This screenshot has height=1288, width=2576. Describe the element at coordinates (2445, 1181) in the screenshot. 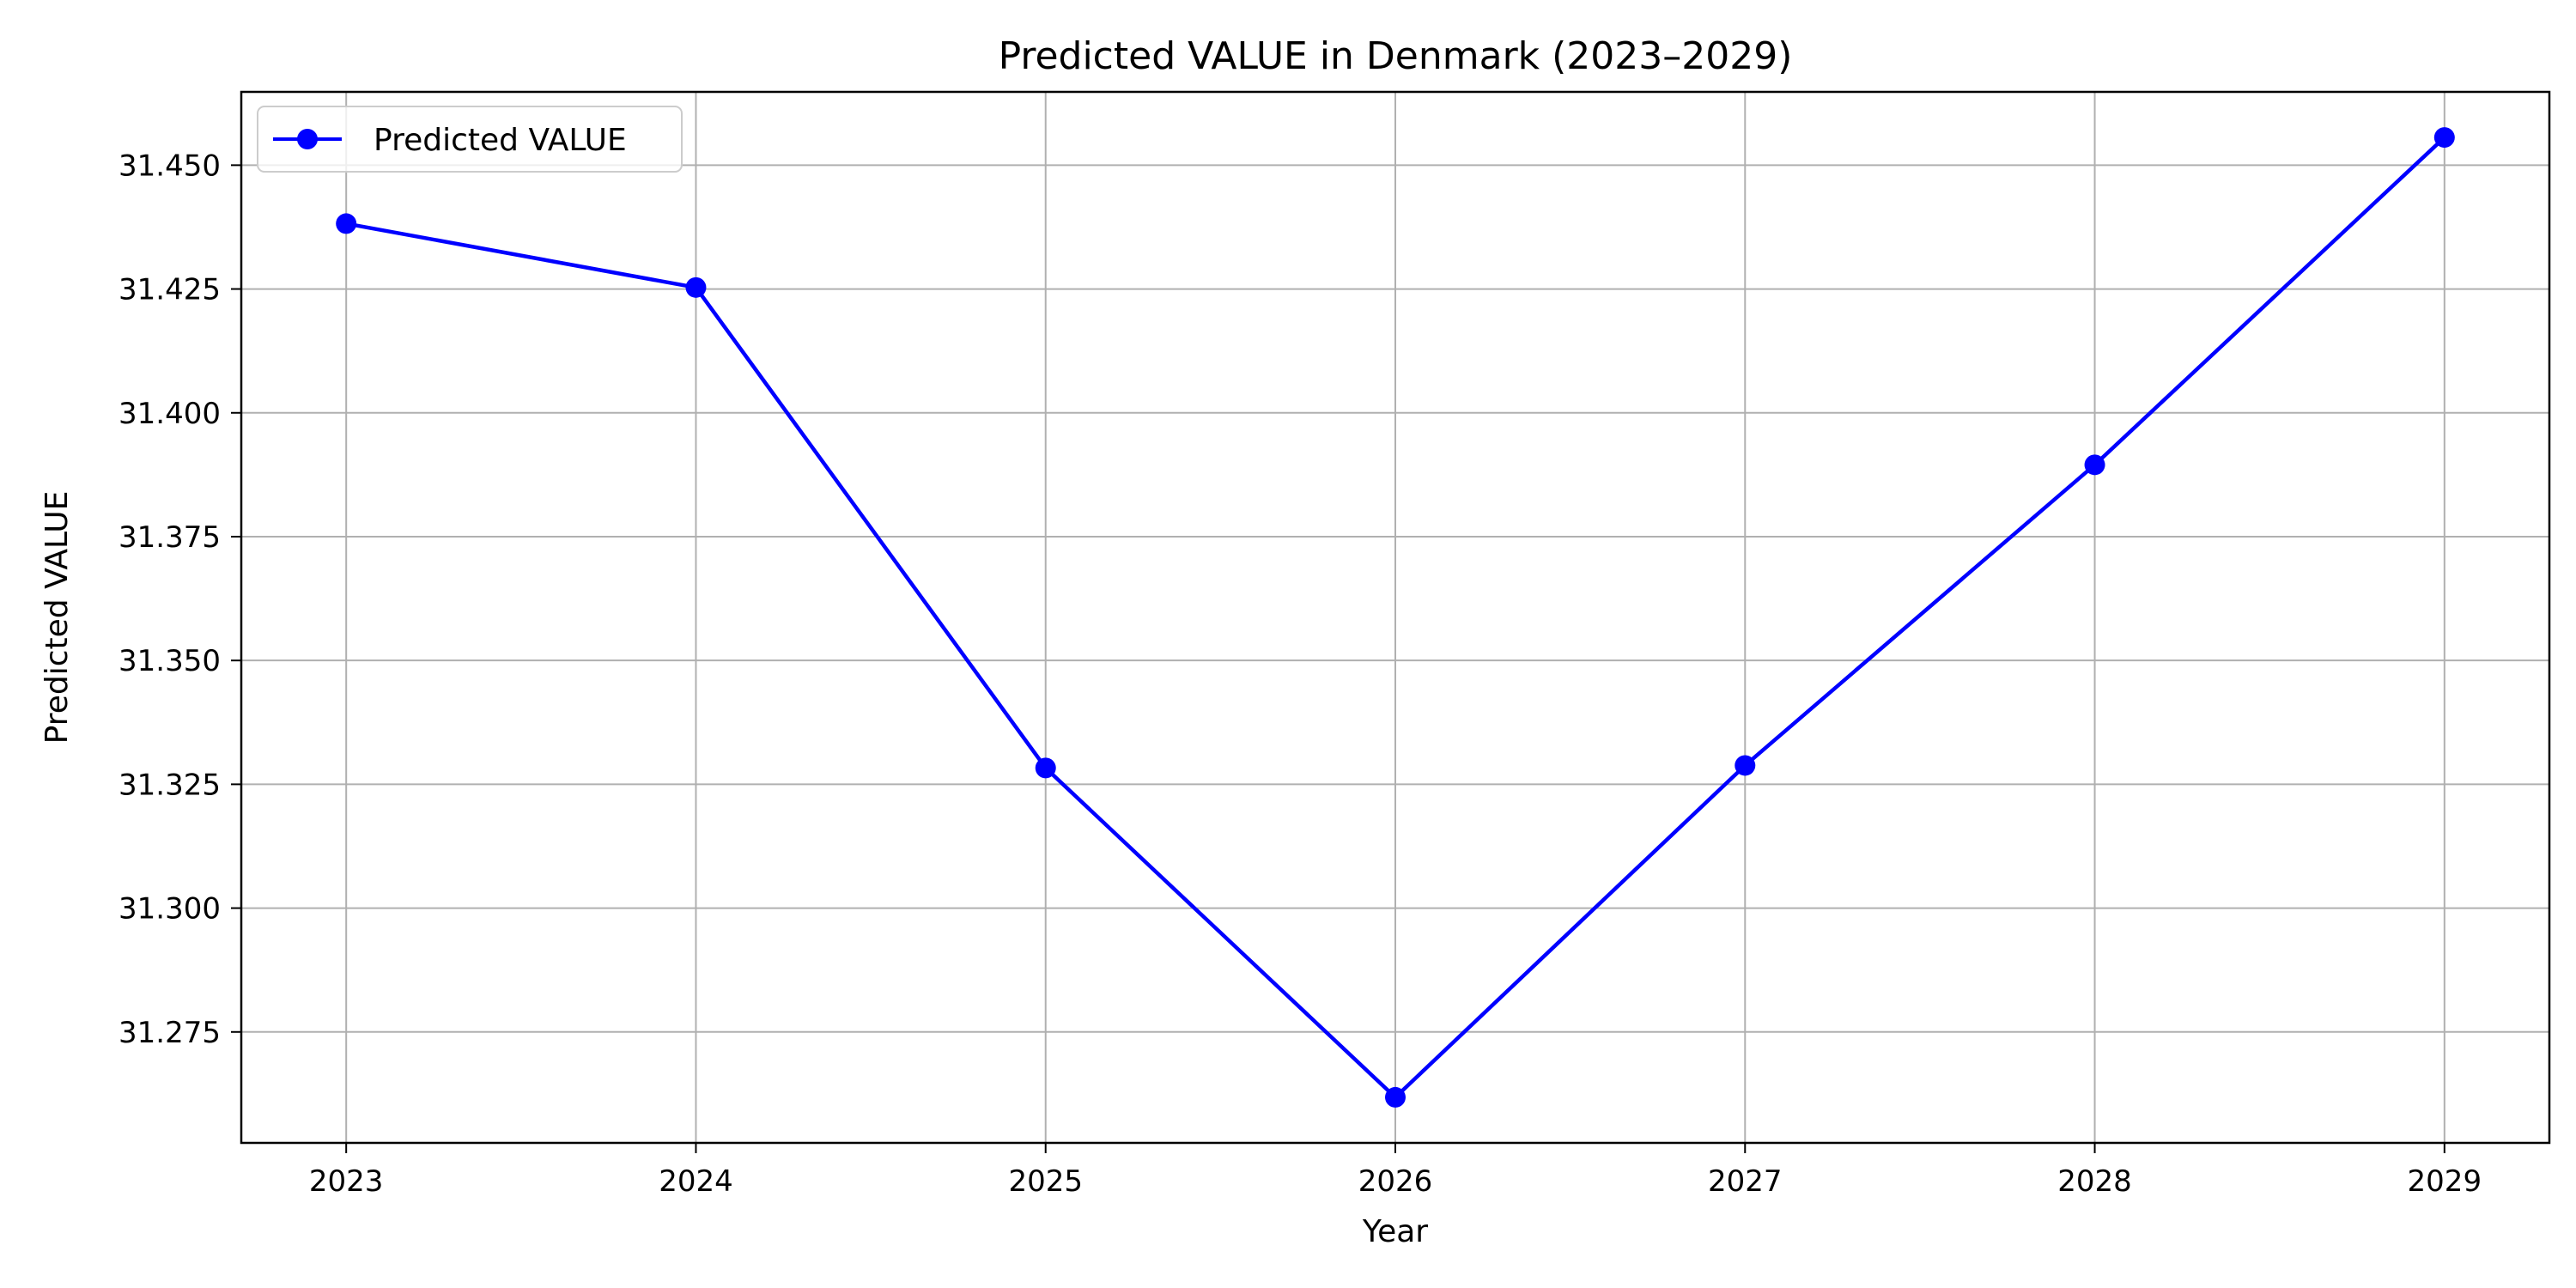

I see `x-tick-label: 2029` at that location.